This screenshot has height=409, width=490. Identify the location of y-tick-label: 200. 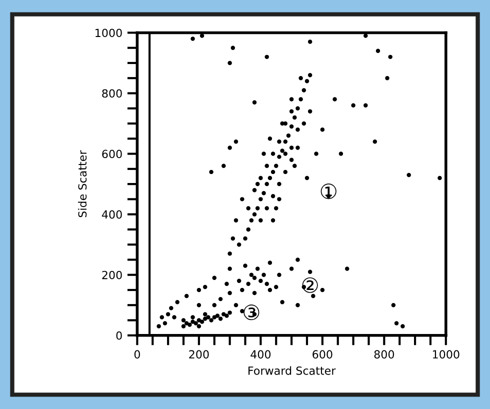
(112, 275).